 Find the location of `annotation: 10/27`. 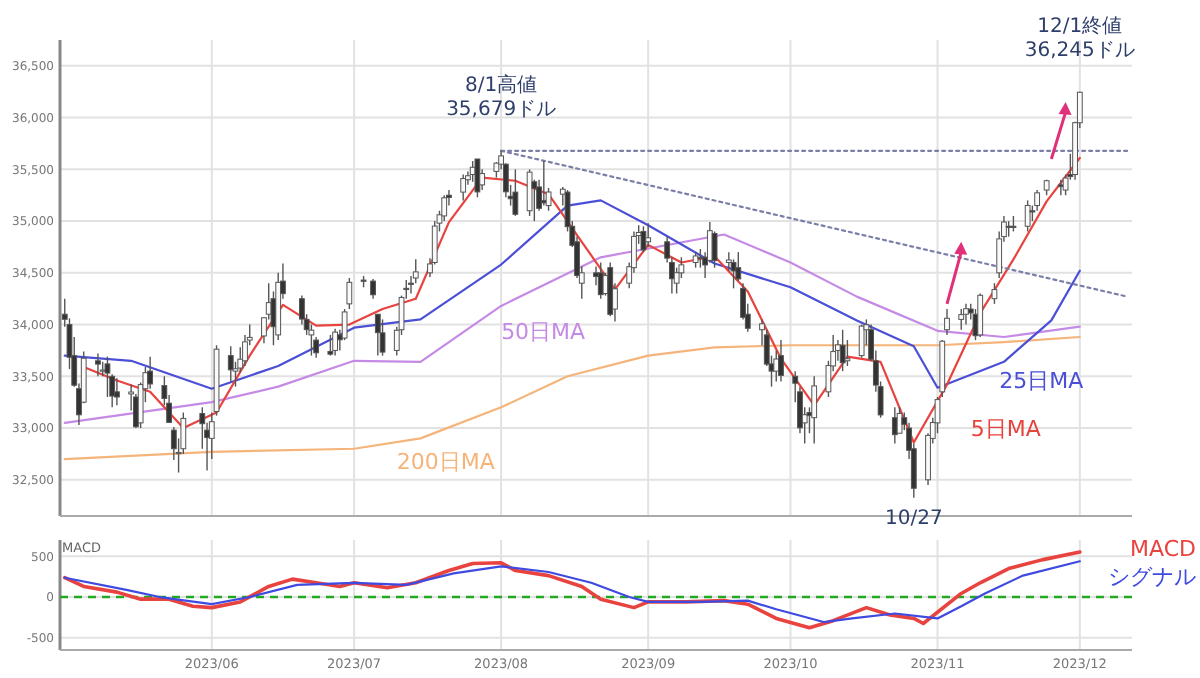

annotation: 10/27 is located at coordinates (913, 518).